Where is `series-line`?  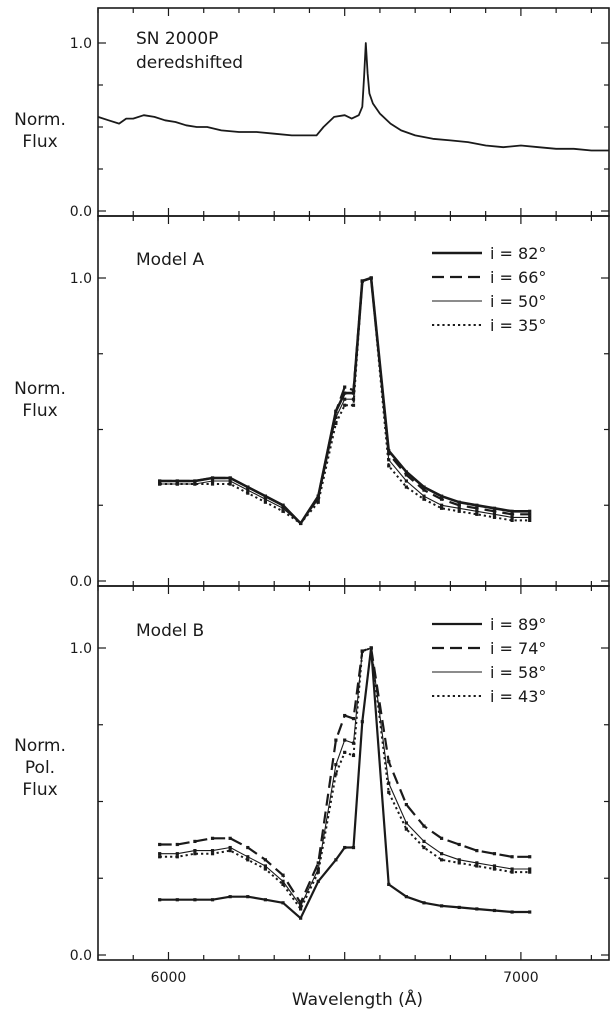
series-line is located at coordinates (344, 400).